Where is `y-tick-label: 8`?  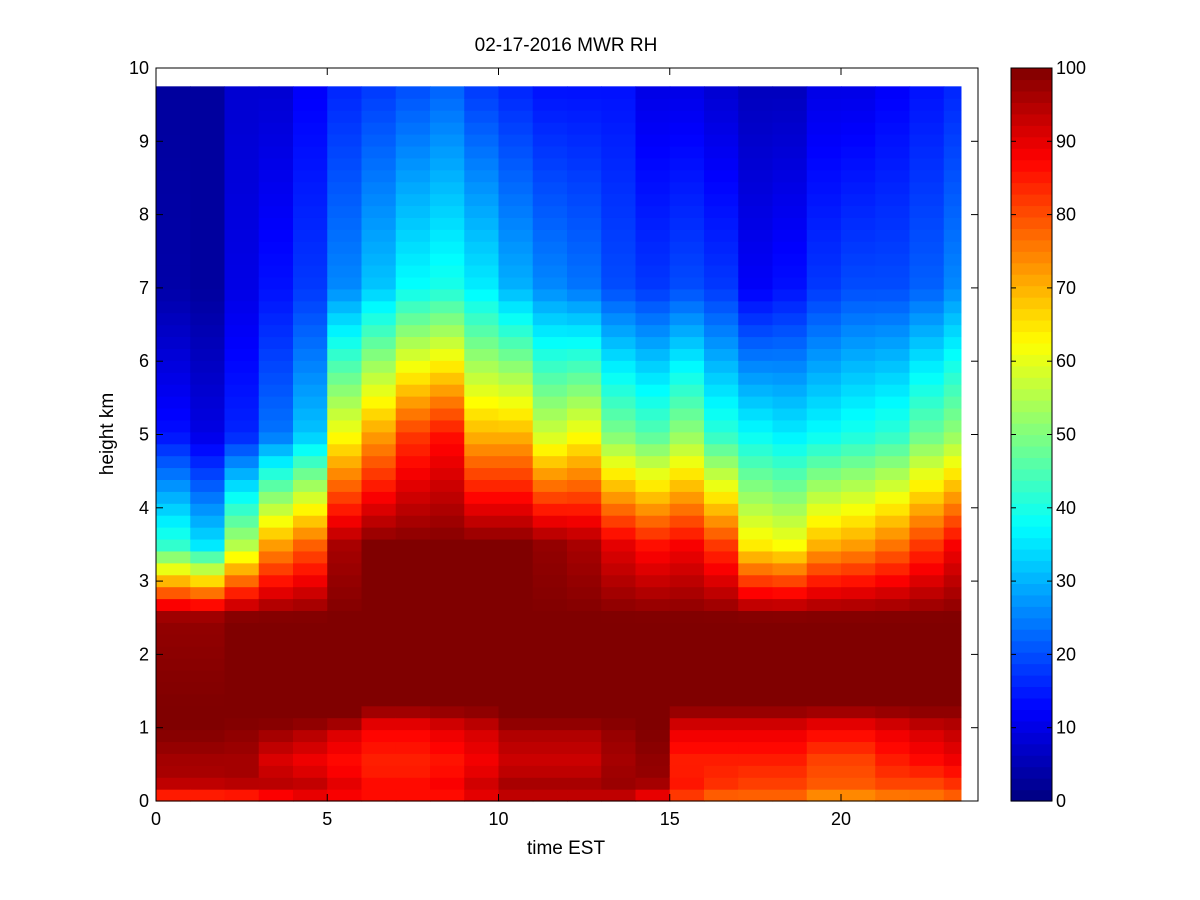 y-tick-label: 8 is located at coordinates (144, 215).